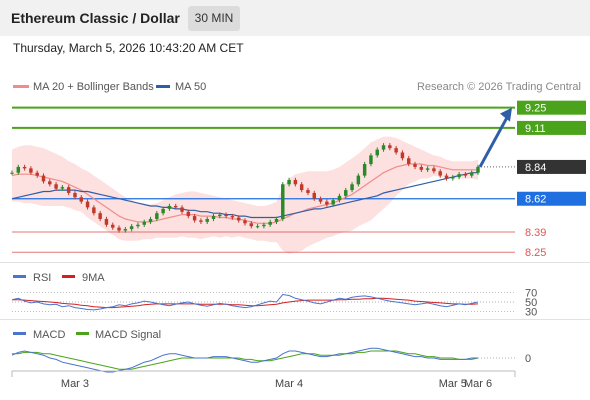  I want to click on level-tag-label: 9.11, so click(535, 129).